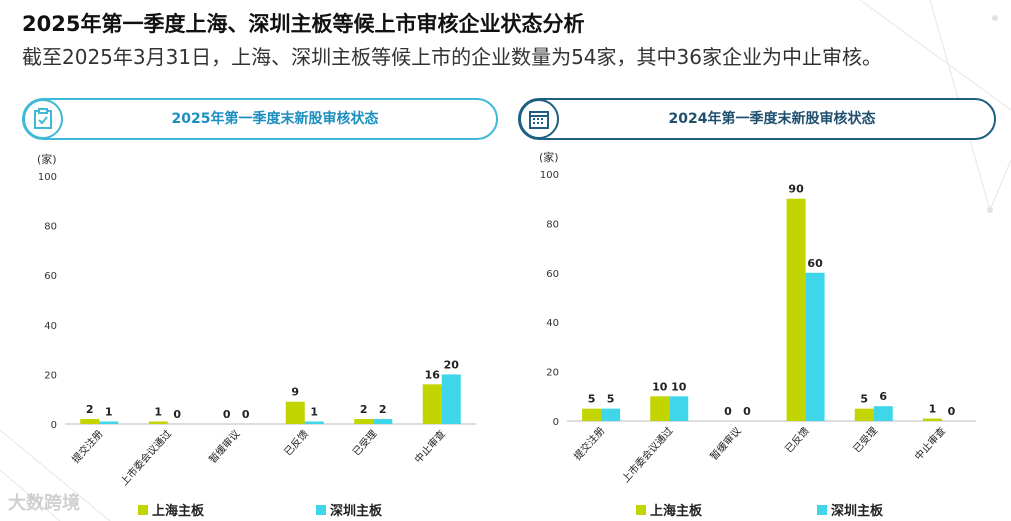  Describe the element at coordinates (772, 119) in the screenshot. I see `panel-title-2024: 2024年第一季度末新股审核状态` at that location.